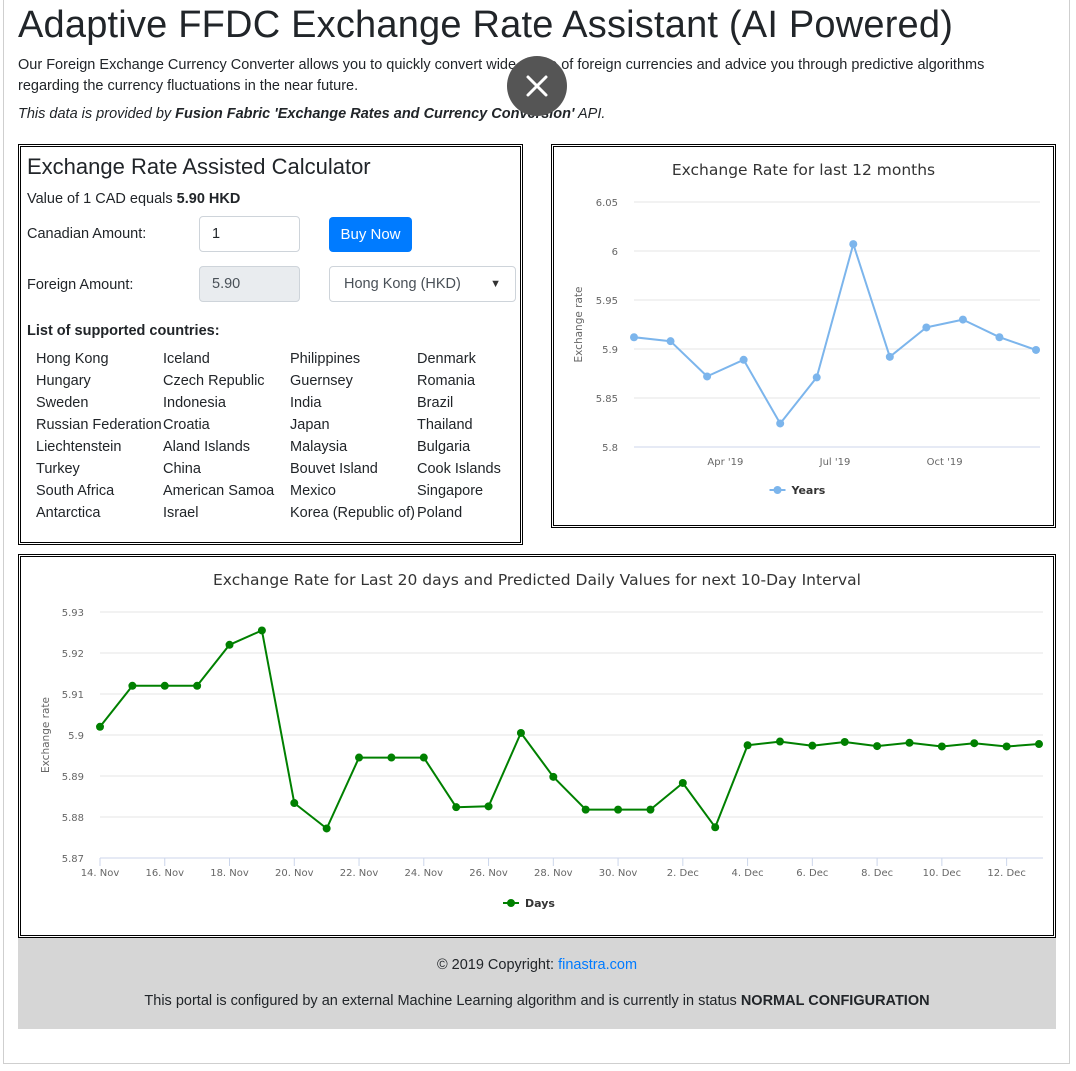 This screenshot has width=1076, height=1071. I want to click on country-item: Philippines, so click(325, 359).